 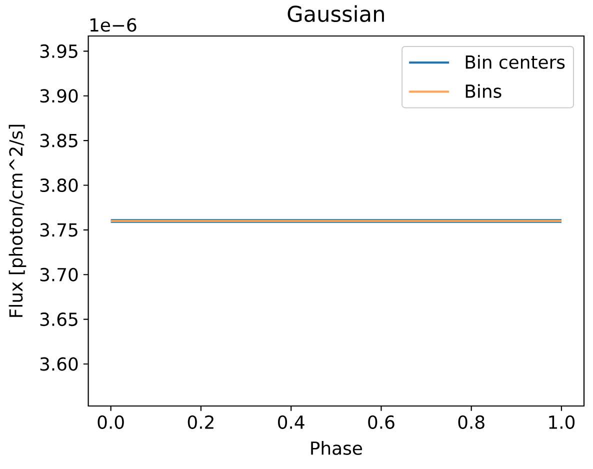 I want to click on y-tick-label: 3.65, so click(x=59, y=319).